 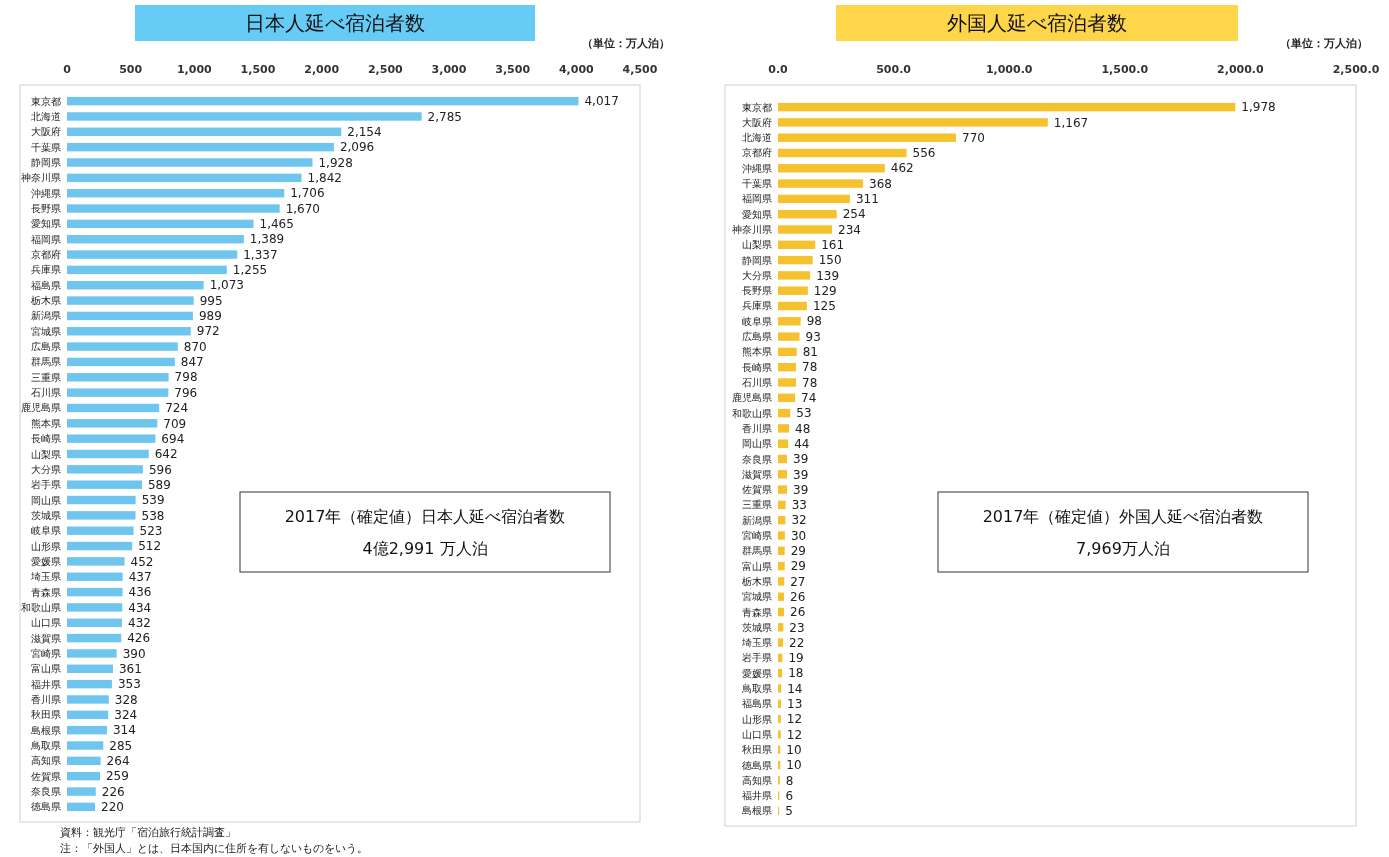 I want to click on data-label: 328, so click(x=126, y=699).